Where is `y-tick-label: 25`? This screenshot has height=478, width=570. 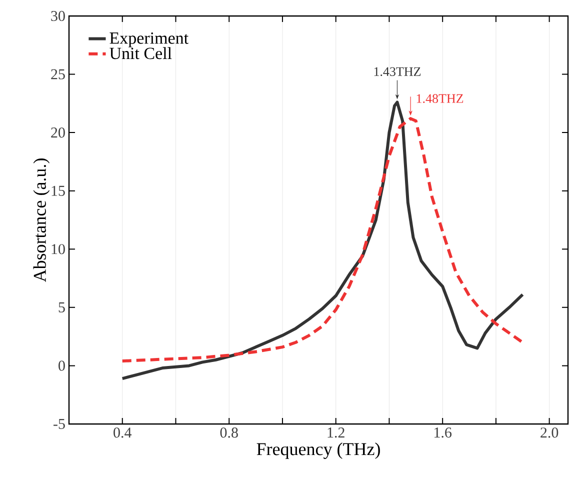 y-tick-label: 25 is located at coordinates (58, 74).